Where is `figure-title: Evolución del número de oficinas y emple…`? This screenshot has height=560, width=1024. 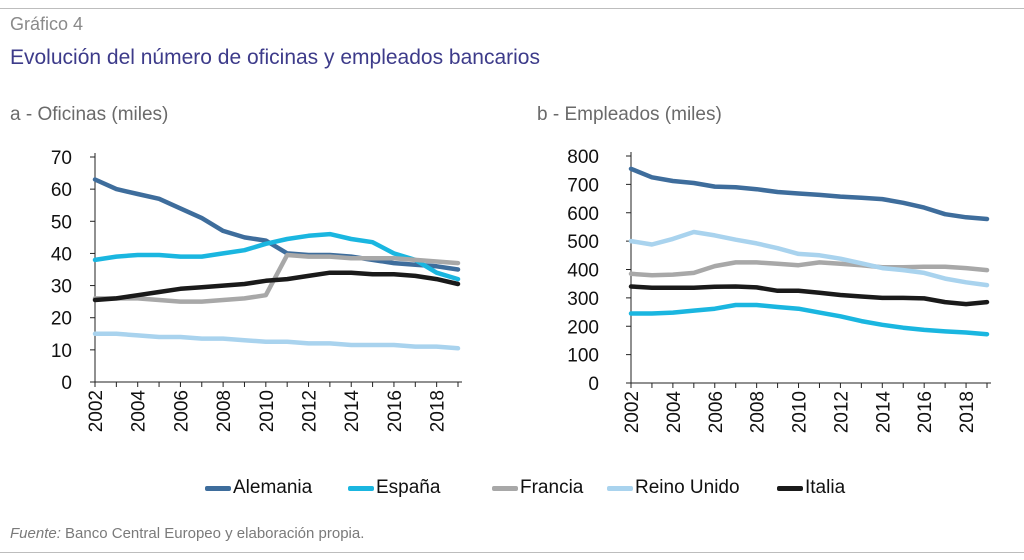 figure-title: Evolución del número de oficinas y emple… is located at coordinates (275, 57).